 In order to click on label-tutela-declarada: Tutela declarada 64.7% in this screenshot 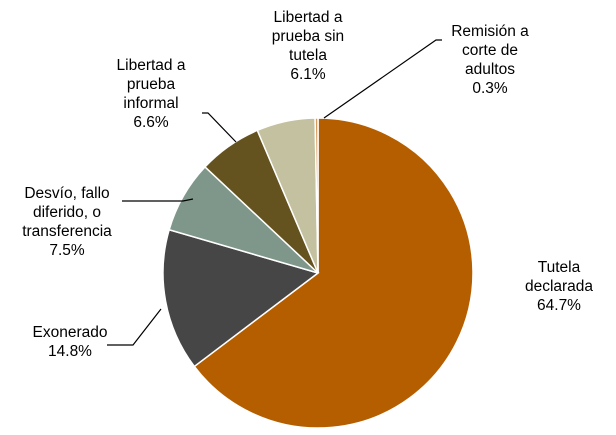, I will do `click(559, 286)`.